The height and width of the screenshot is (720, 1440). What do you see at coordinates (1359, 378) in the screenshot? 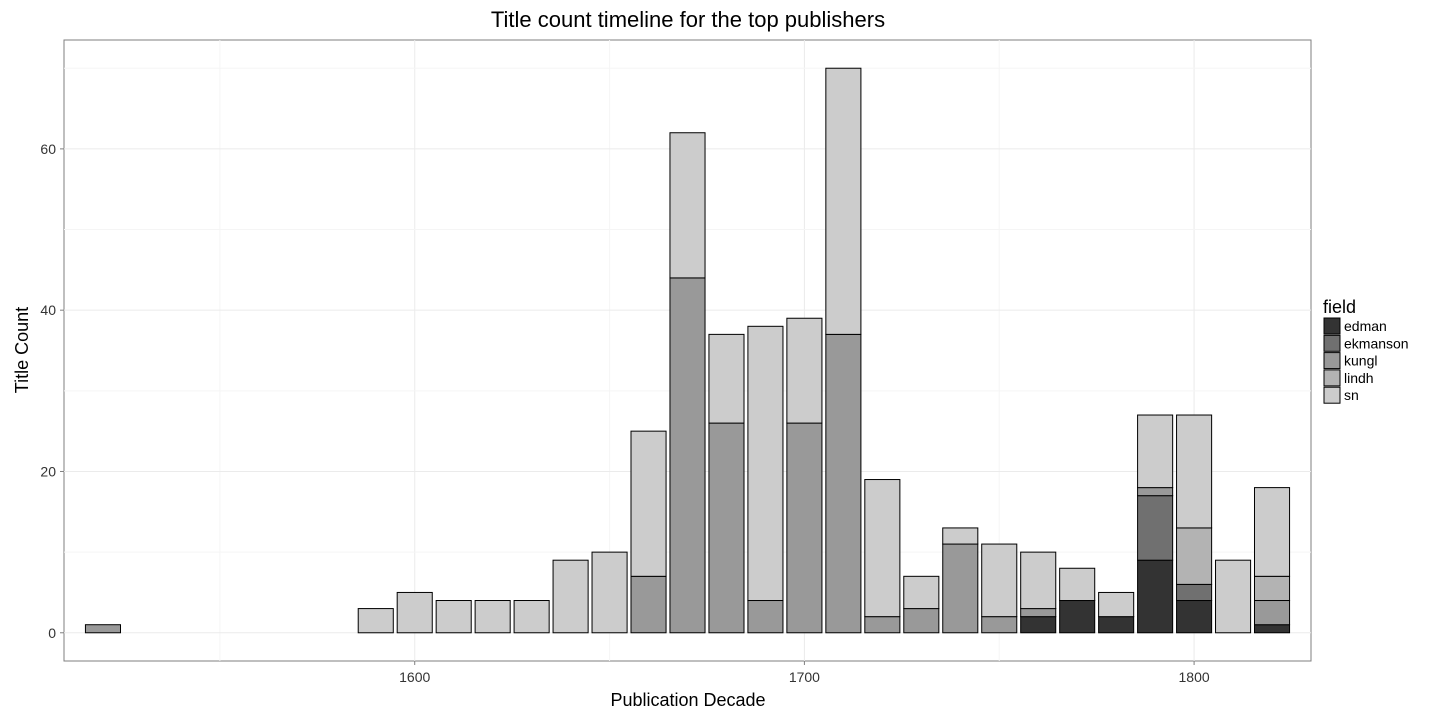
I see `legend-label-lindh: lindh` at bounding box center [1359, 378].